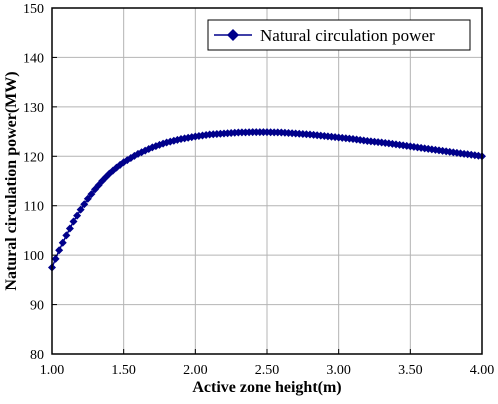 Image resolution: width=498 pixels, height=404 pixels. What do you see at coordinates (233, 35) in the screenshot?
I see `legend-marker-diamond` at bounding box center [233, 35].